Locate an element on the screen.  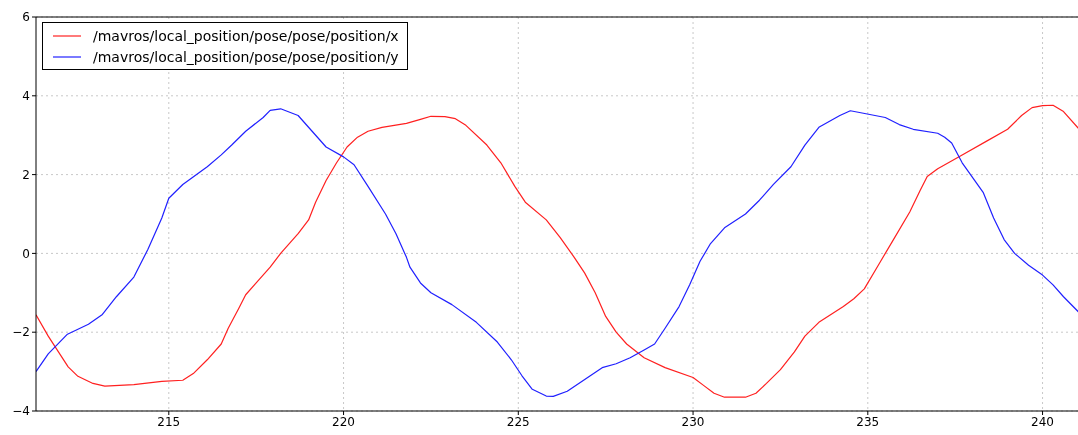
x-tick-label: 215 is located at coordinates (169, 421).